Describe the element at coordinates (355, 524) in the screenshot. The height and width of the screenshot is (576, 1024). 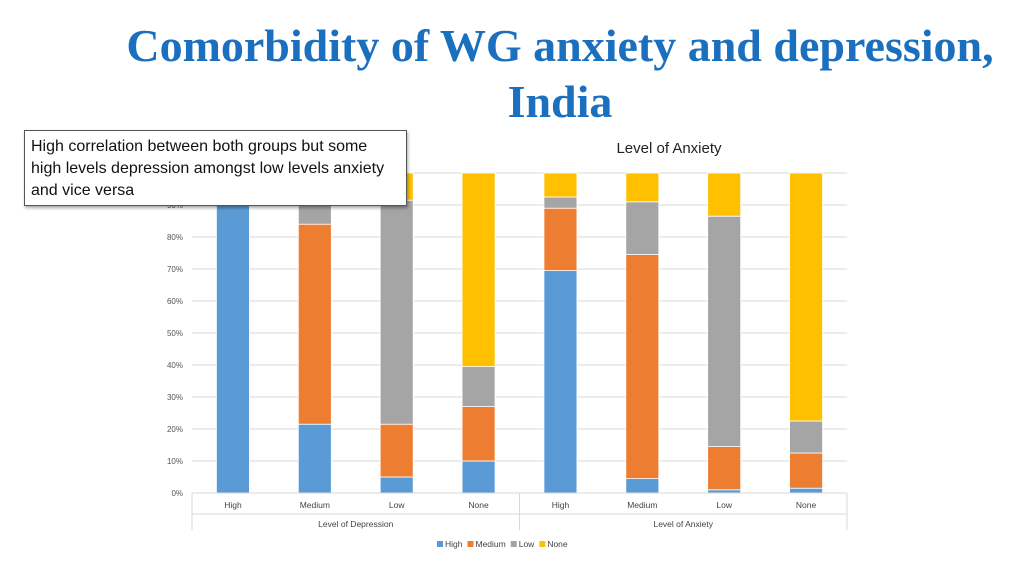
I see `x-group-label: Level of Depression` at that location.